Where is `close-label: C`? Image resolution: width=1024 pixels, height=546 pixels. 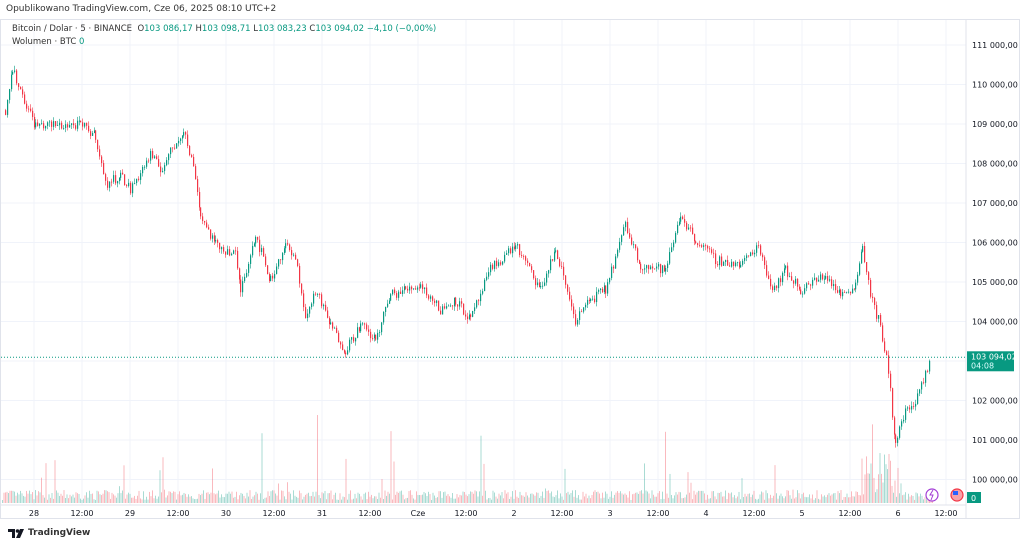
close-label: C is located at coordinates (312, 29).